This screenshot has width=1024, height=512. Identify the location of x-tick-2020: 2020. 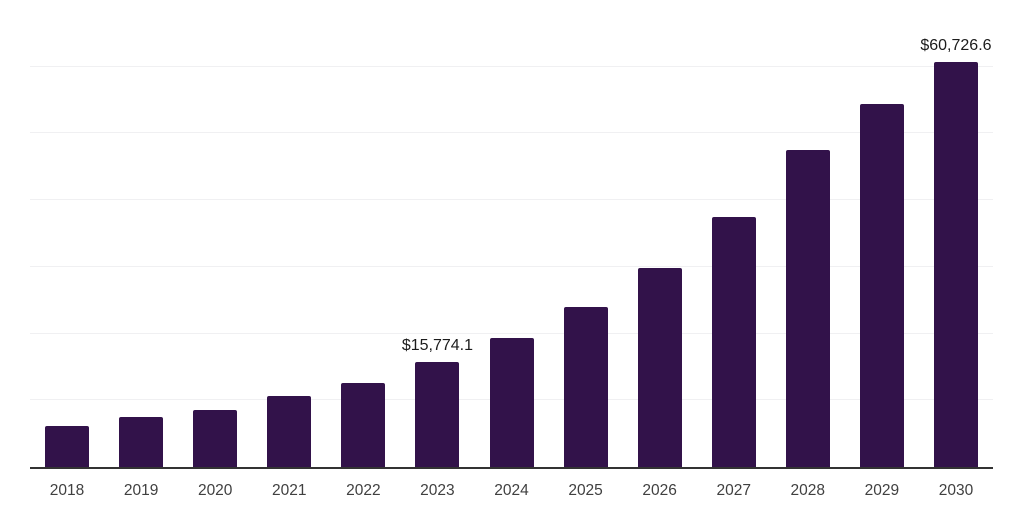
(215, 490).